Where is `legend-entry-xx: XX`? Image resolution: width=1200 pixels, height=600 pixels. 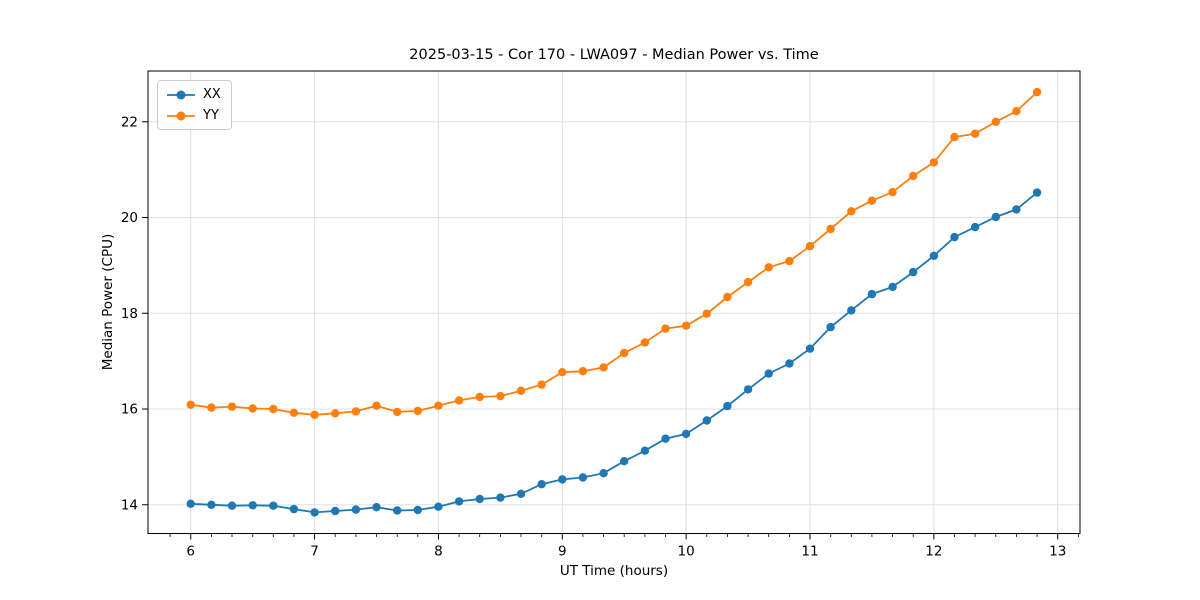 legend-entry-xx: XX is located at coordinates (193, 94).